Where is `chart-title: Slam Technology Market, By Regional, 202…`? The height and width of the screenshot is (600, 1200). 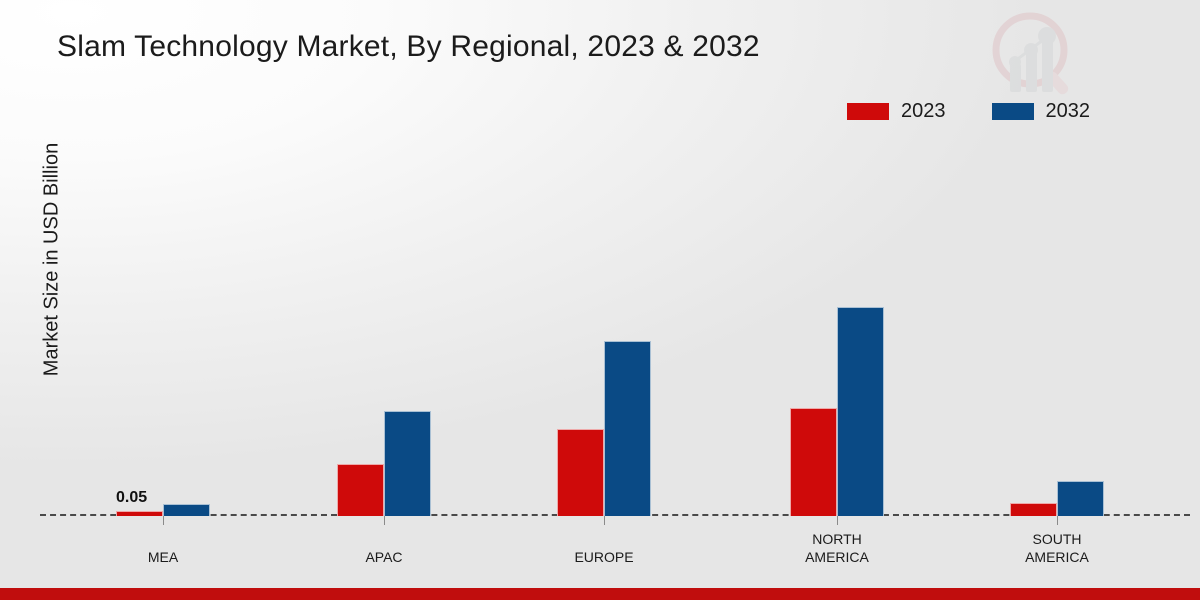
chart-title: Slam Technology Market, By Regional, 202… is located at coordinates (408, 46).